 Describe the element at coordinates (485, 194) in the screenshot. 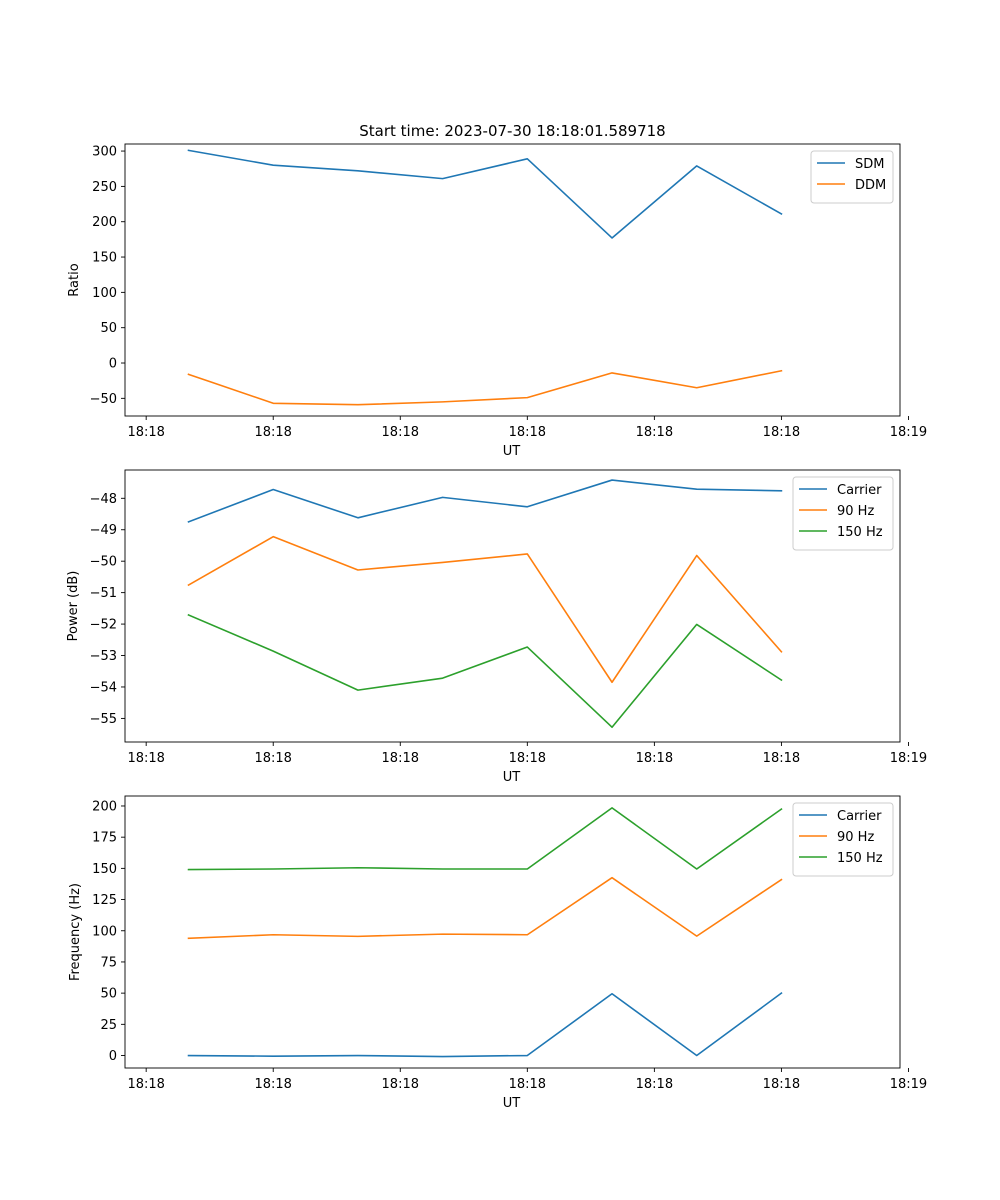

I see `series-line-sdm` at that location.